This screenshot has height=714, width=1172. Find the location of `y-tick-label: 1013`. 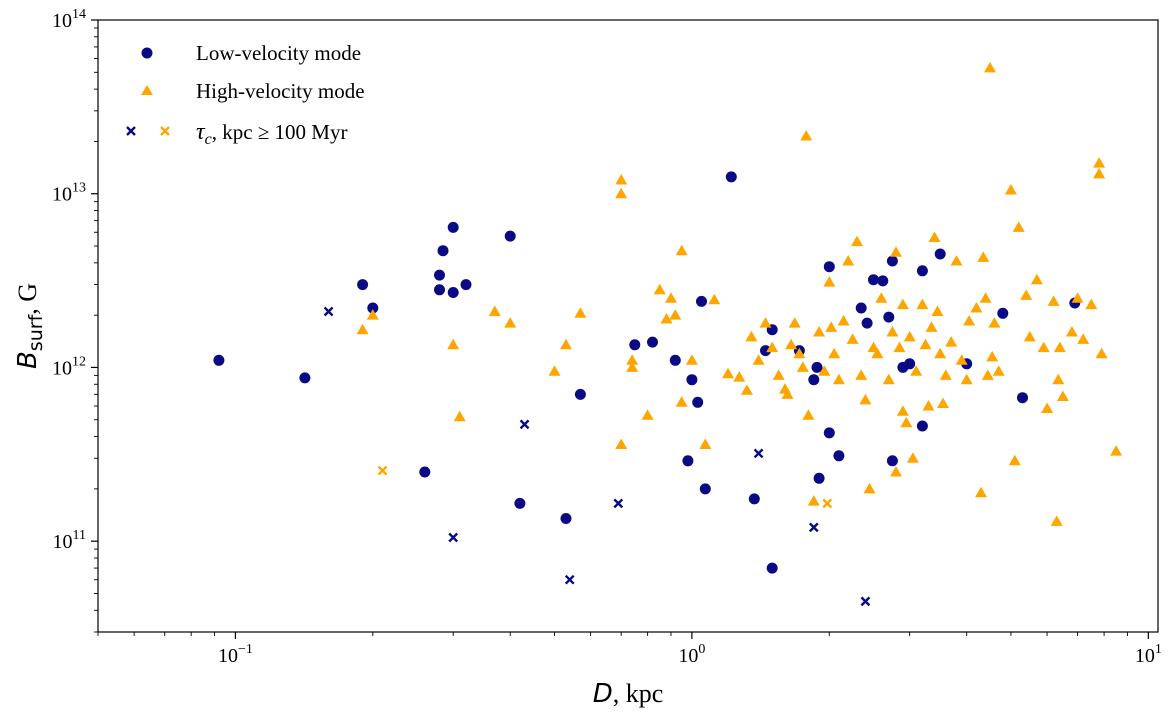

y-tick-label: 1013 is located at coordinates (69, 193).